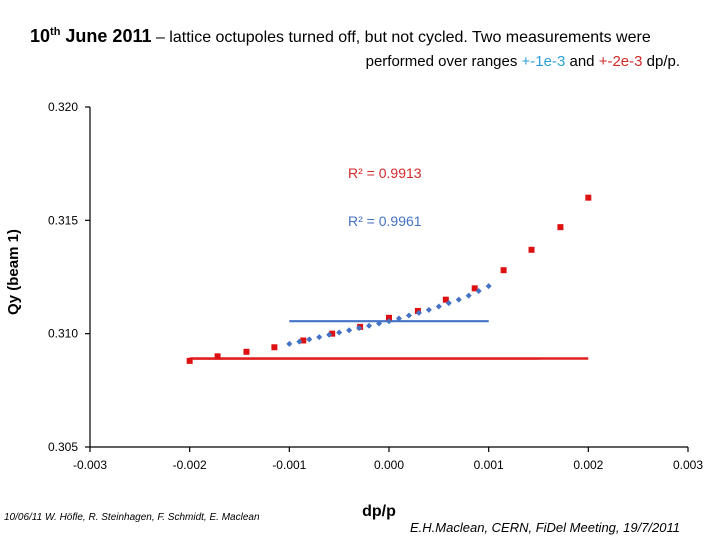 Image resolution: width=720 pixels, height=540 pixels. What do you see at coordinates (385, 221) in the screenshot?
I see `r-squared-label: R² = 0.9961` at bounding box center [385, 221].